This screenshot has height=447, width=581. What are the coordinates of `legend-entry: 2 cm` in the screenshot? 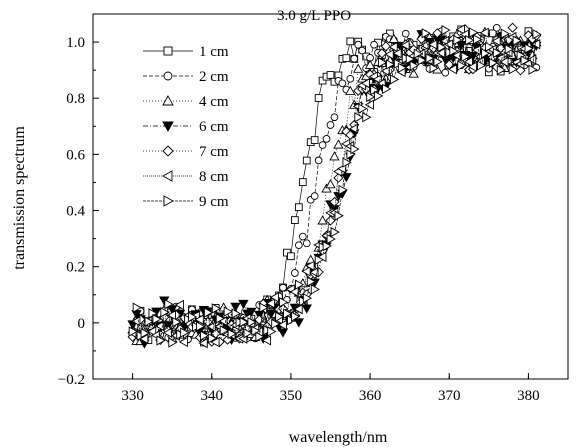 It's located at (186, 77).